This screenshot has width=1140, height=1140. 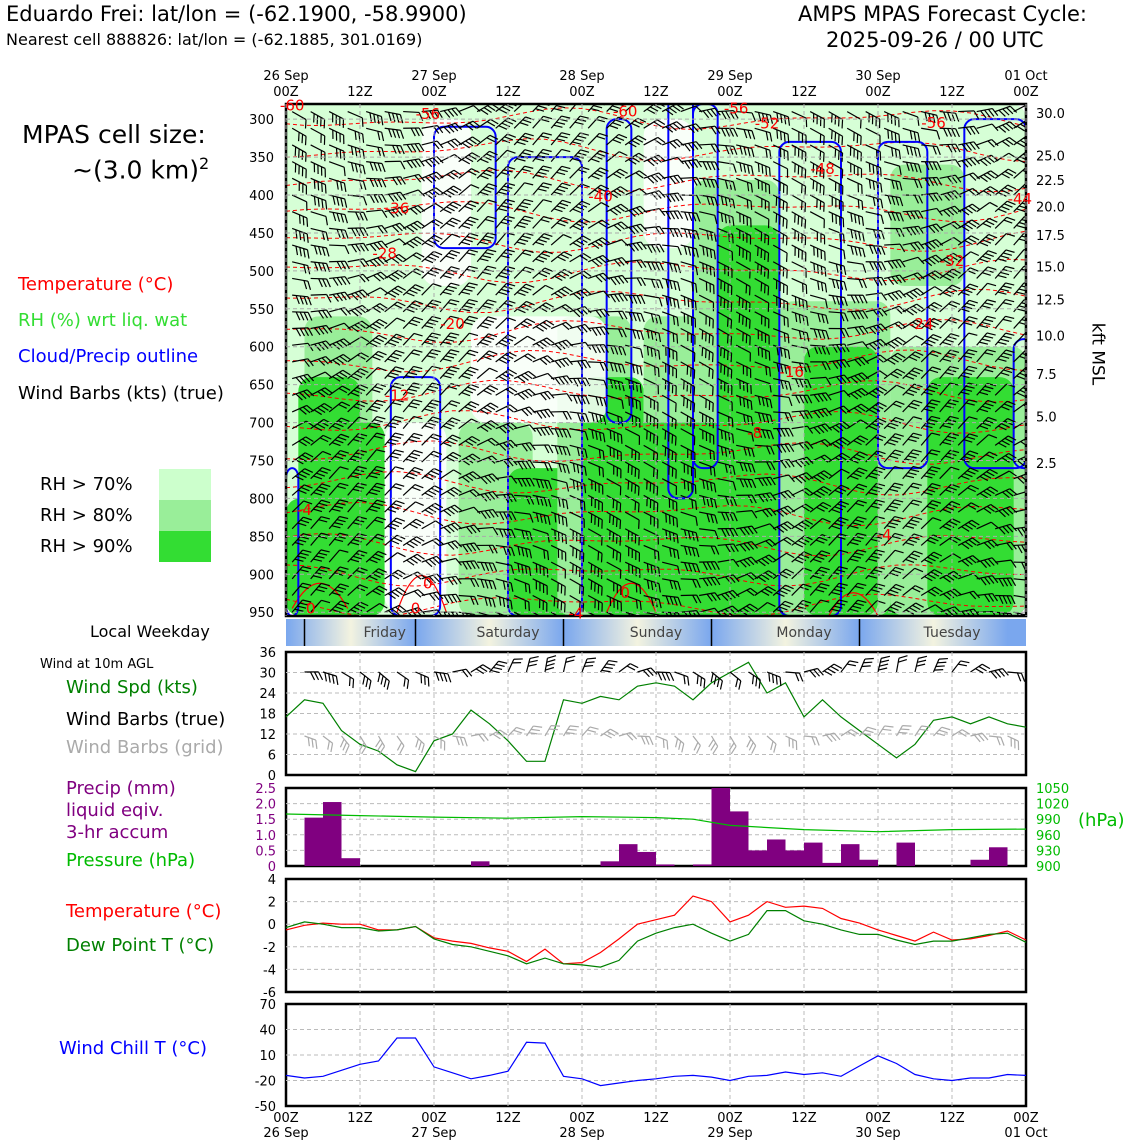 What do you see at coordinates (335, 606) in the screenshot?
I see `xs-wind-barb-92-staff` at bounding box center [335, 606].